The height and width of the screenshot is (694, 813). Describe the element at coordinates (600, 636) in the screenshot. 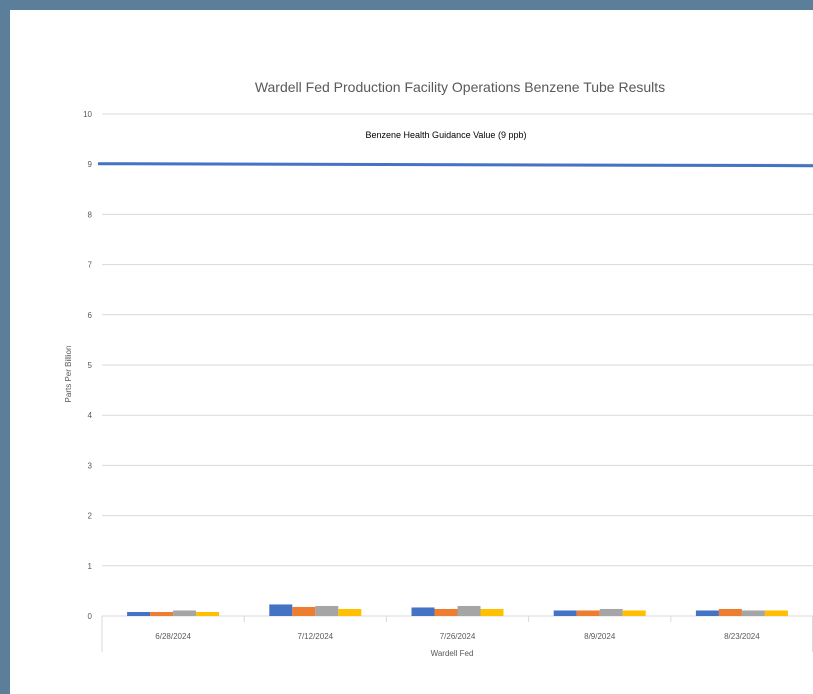

I see `x-tick-label: 8/9/2024` at that location.